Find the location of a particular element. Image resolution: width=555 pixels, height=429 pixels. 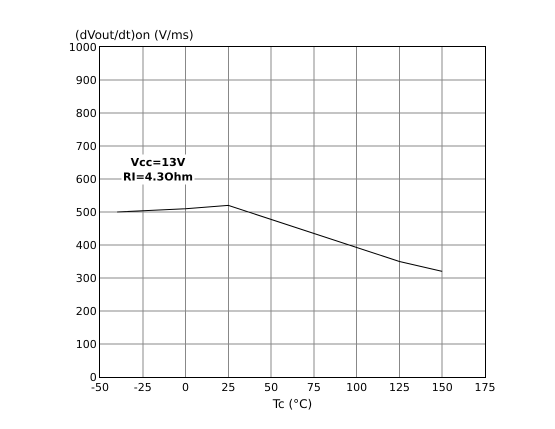

y-tick-label: 800 is located at coordinates (86, 113).